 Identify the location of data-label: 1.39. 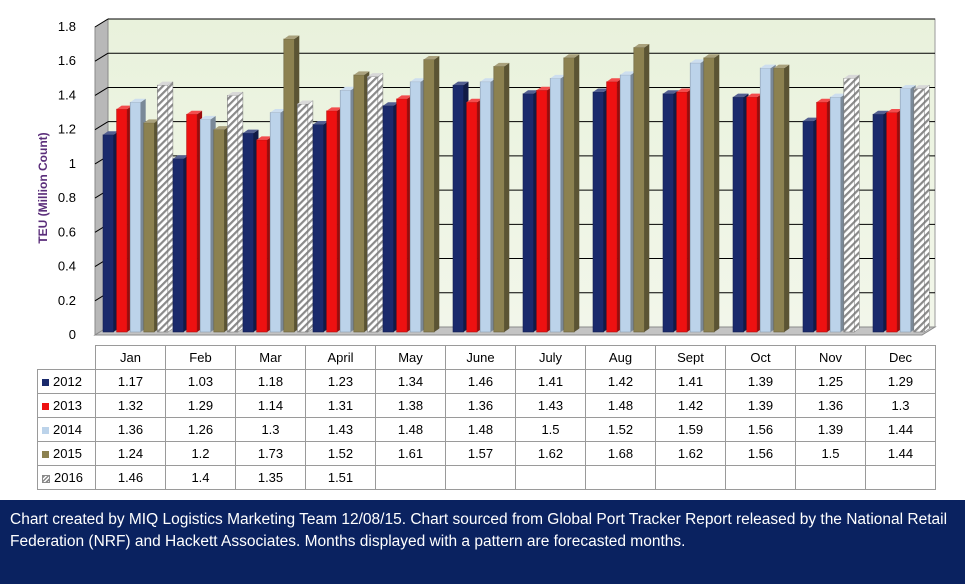
(760, 405).